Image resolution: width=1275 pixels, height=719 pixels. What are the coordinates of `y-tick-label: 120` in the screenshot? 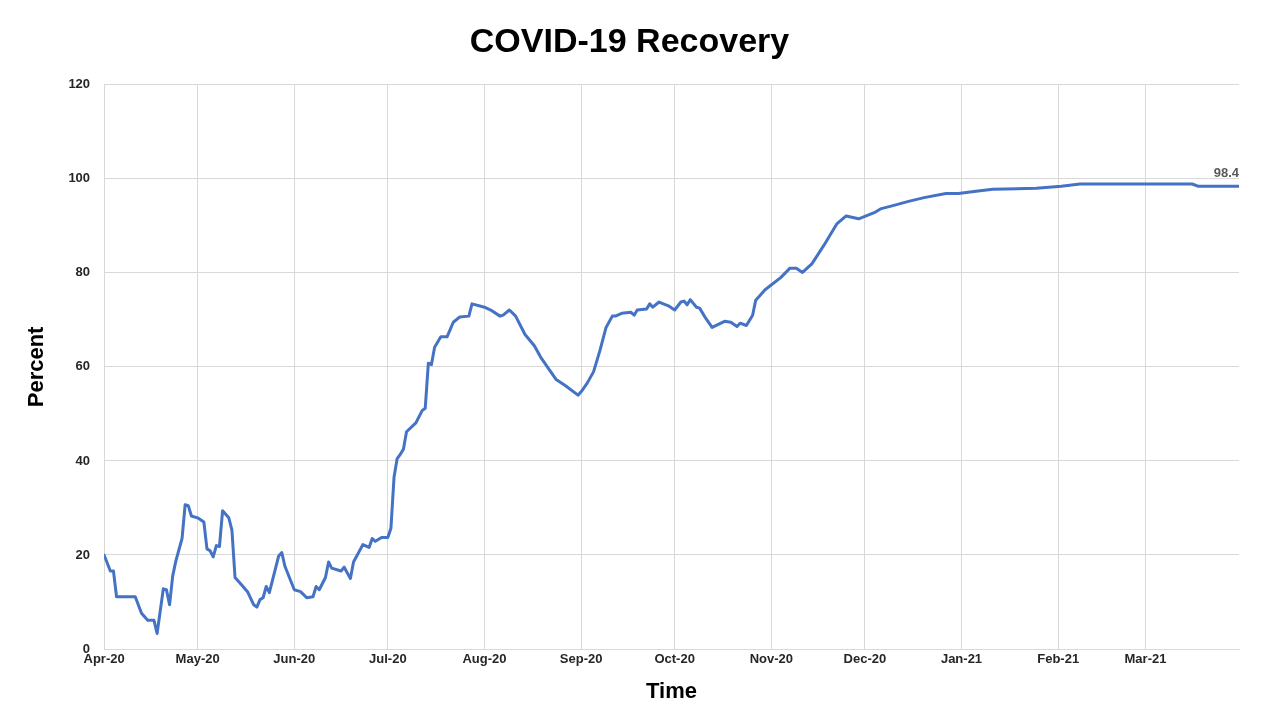 It's located at (79, 84).